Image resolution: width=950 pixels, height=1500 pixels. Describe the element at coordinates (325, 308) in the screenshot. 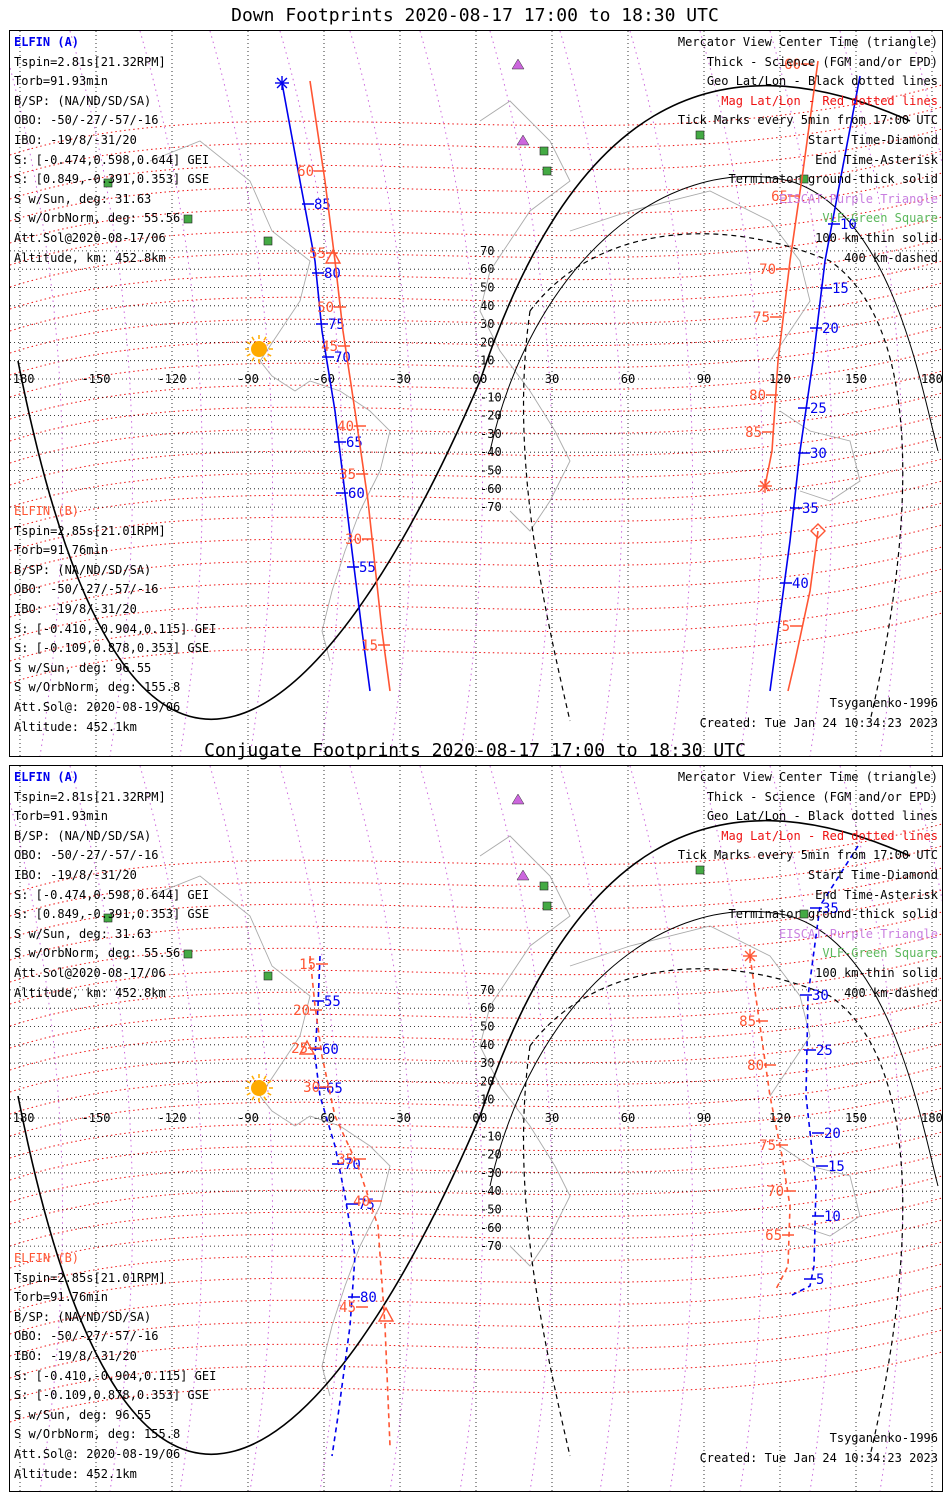

I see `elfin-b-track-tick-label: 50` at that location.